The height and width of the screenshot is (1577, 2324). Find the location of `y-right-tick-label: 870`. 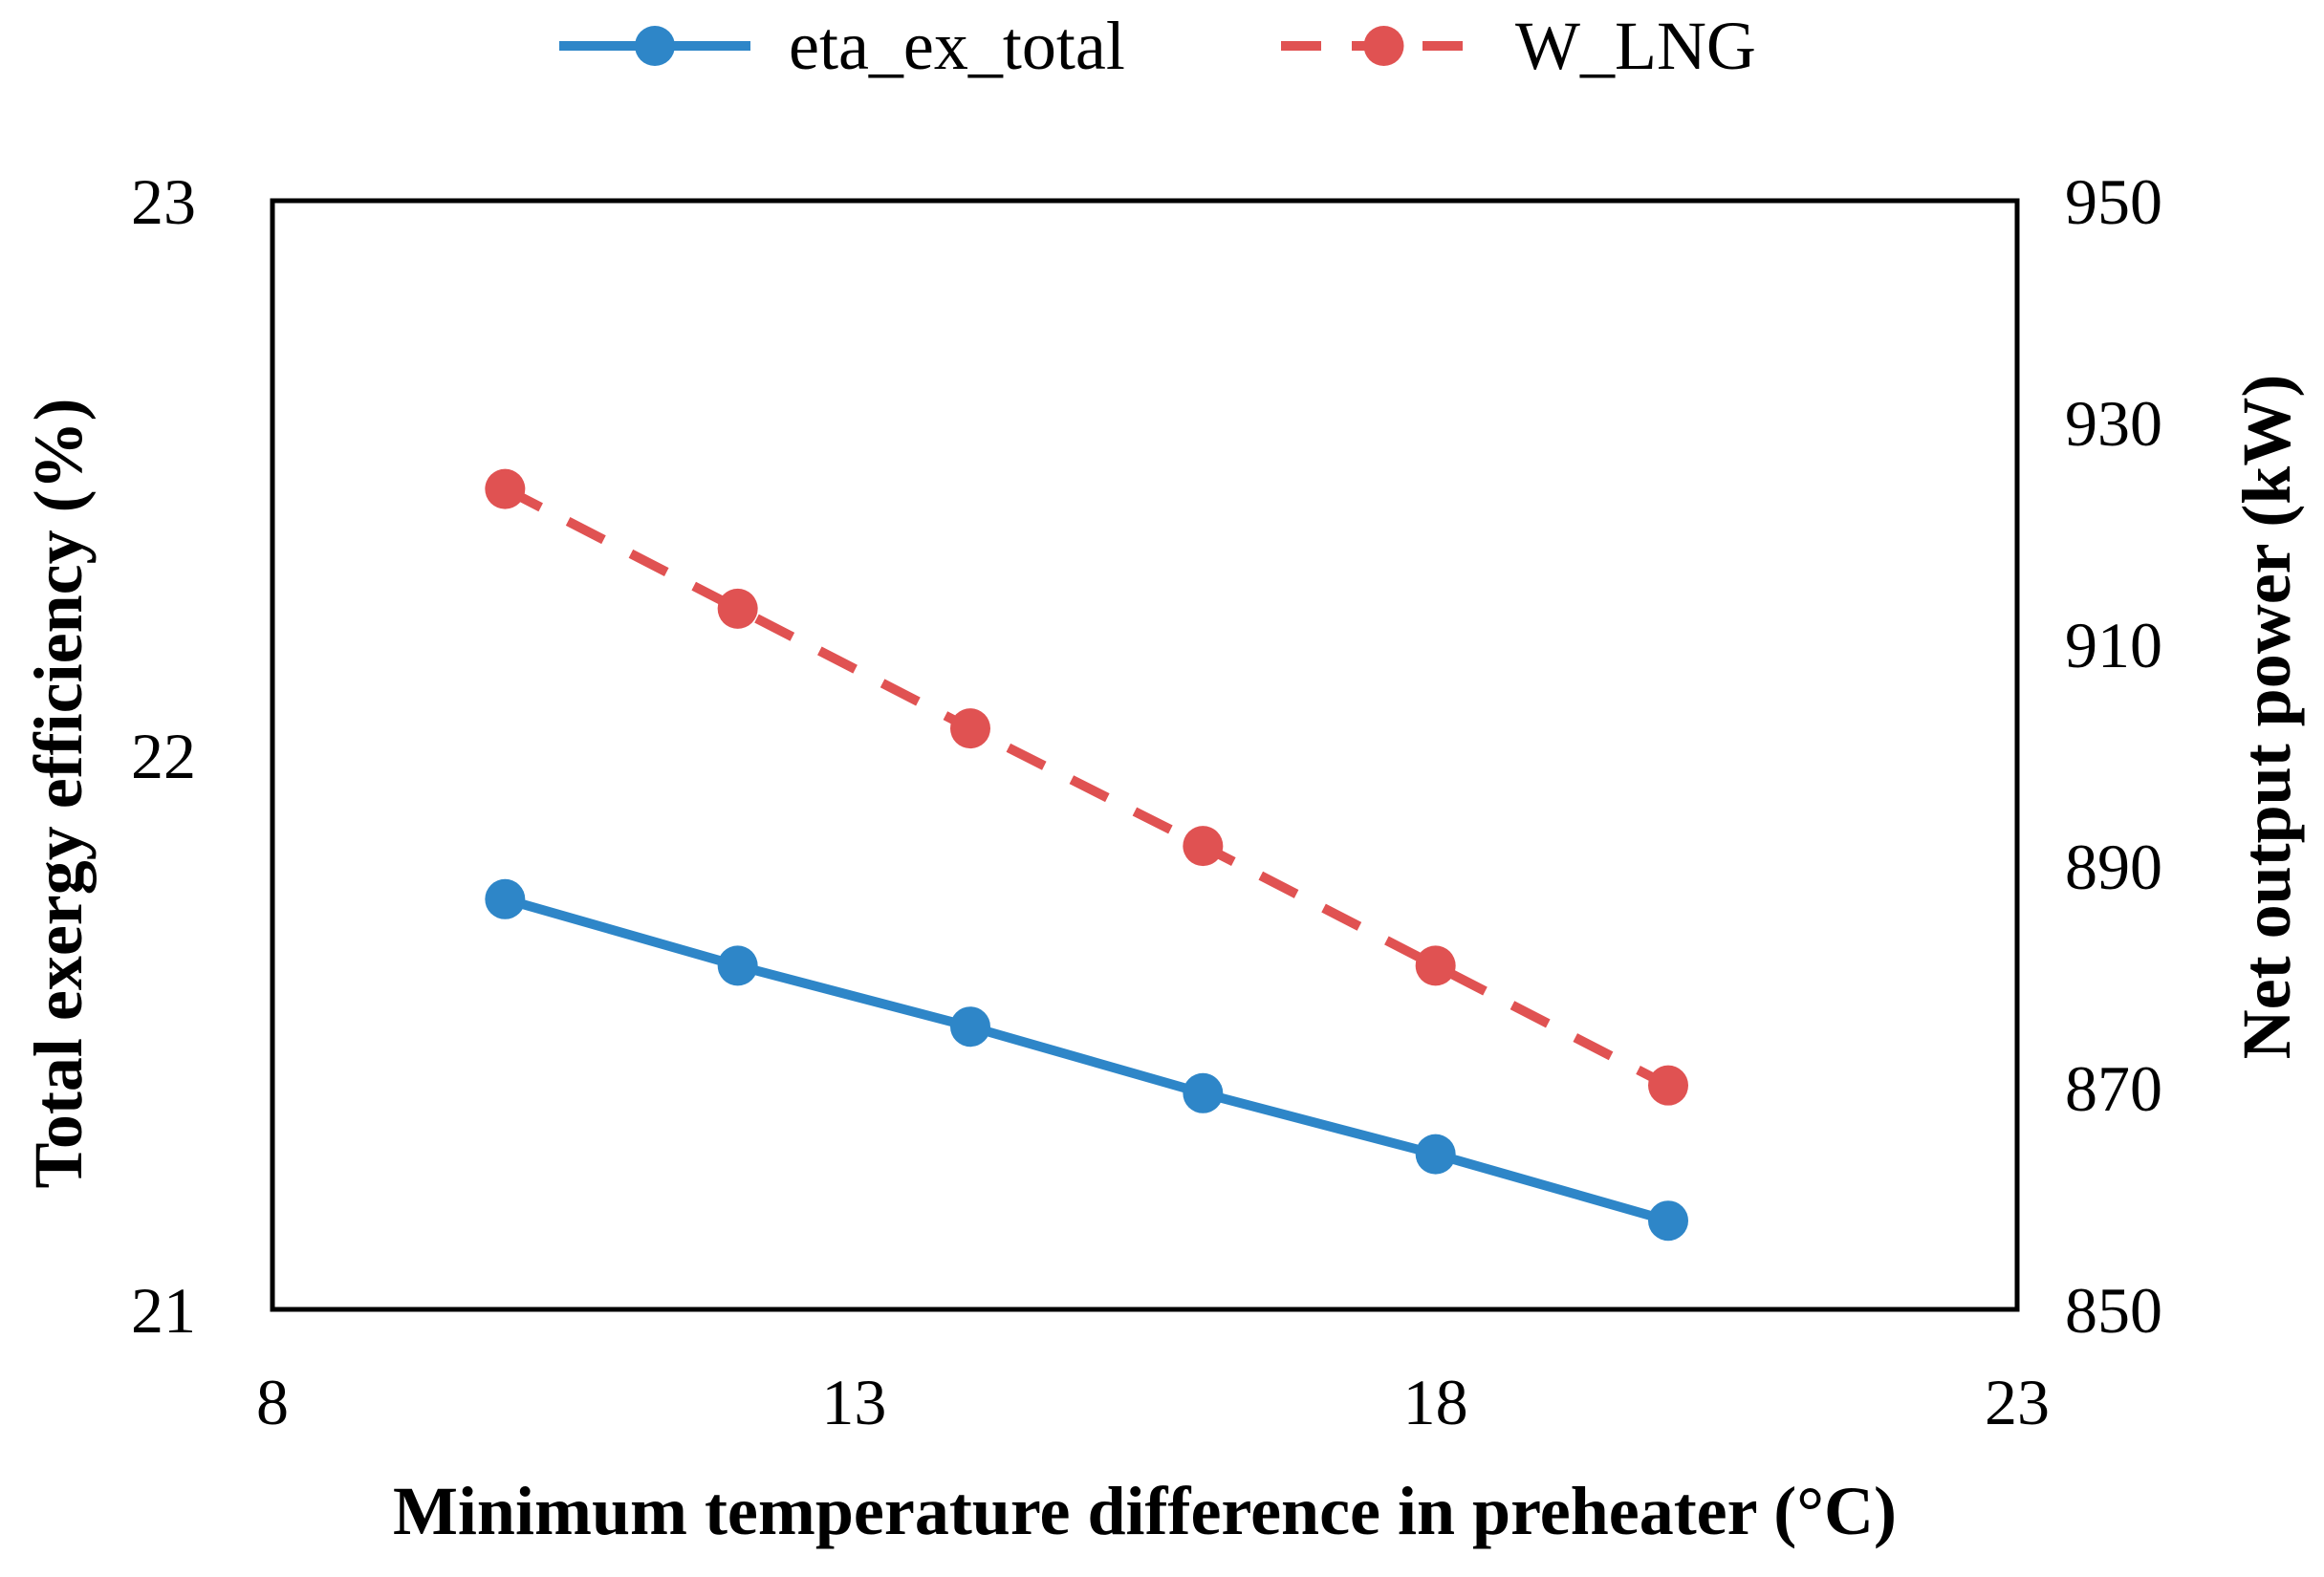

y-right-tick-label: 870 is located at coordinates (2113, 1088).